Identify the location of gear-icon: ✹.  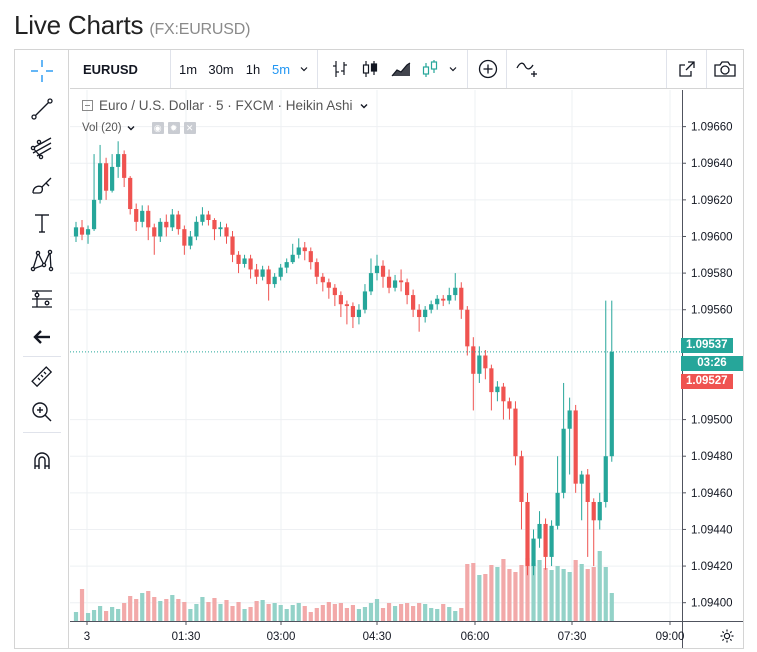
(173, 128).